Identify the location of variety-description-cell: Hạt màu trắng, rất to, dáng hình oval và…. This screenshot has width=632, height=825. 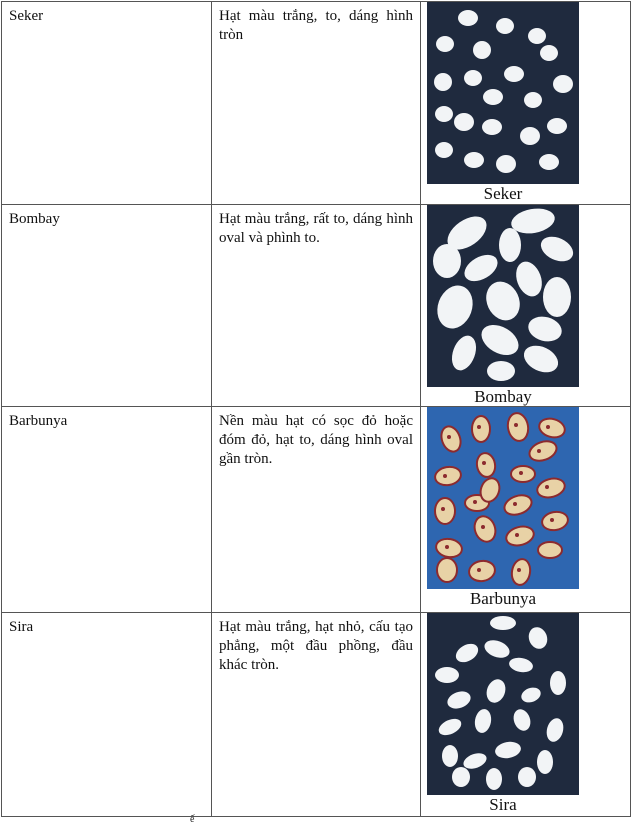
(316, 305).